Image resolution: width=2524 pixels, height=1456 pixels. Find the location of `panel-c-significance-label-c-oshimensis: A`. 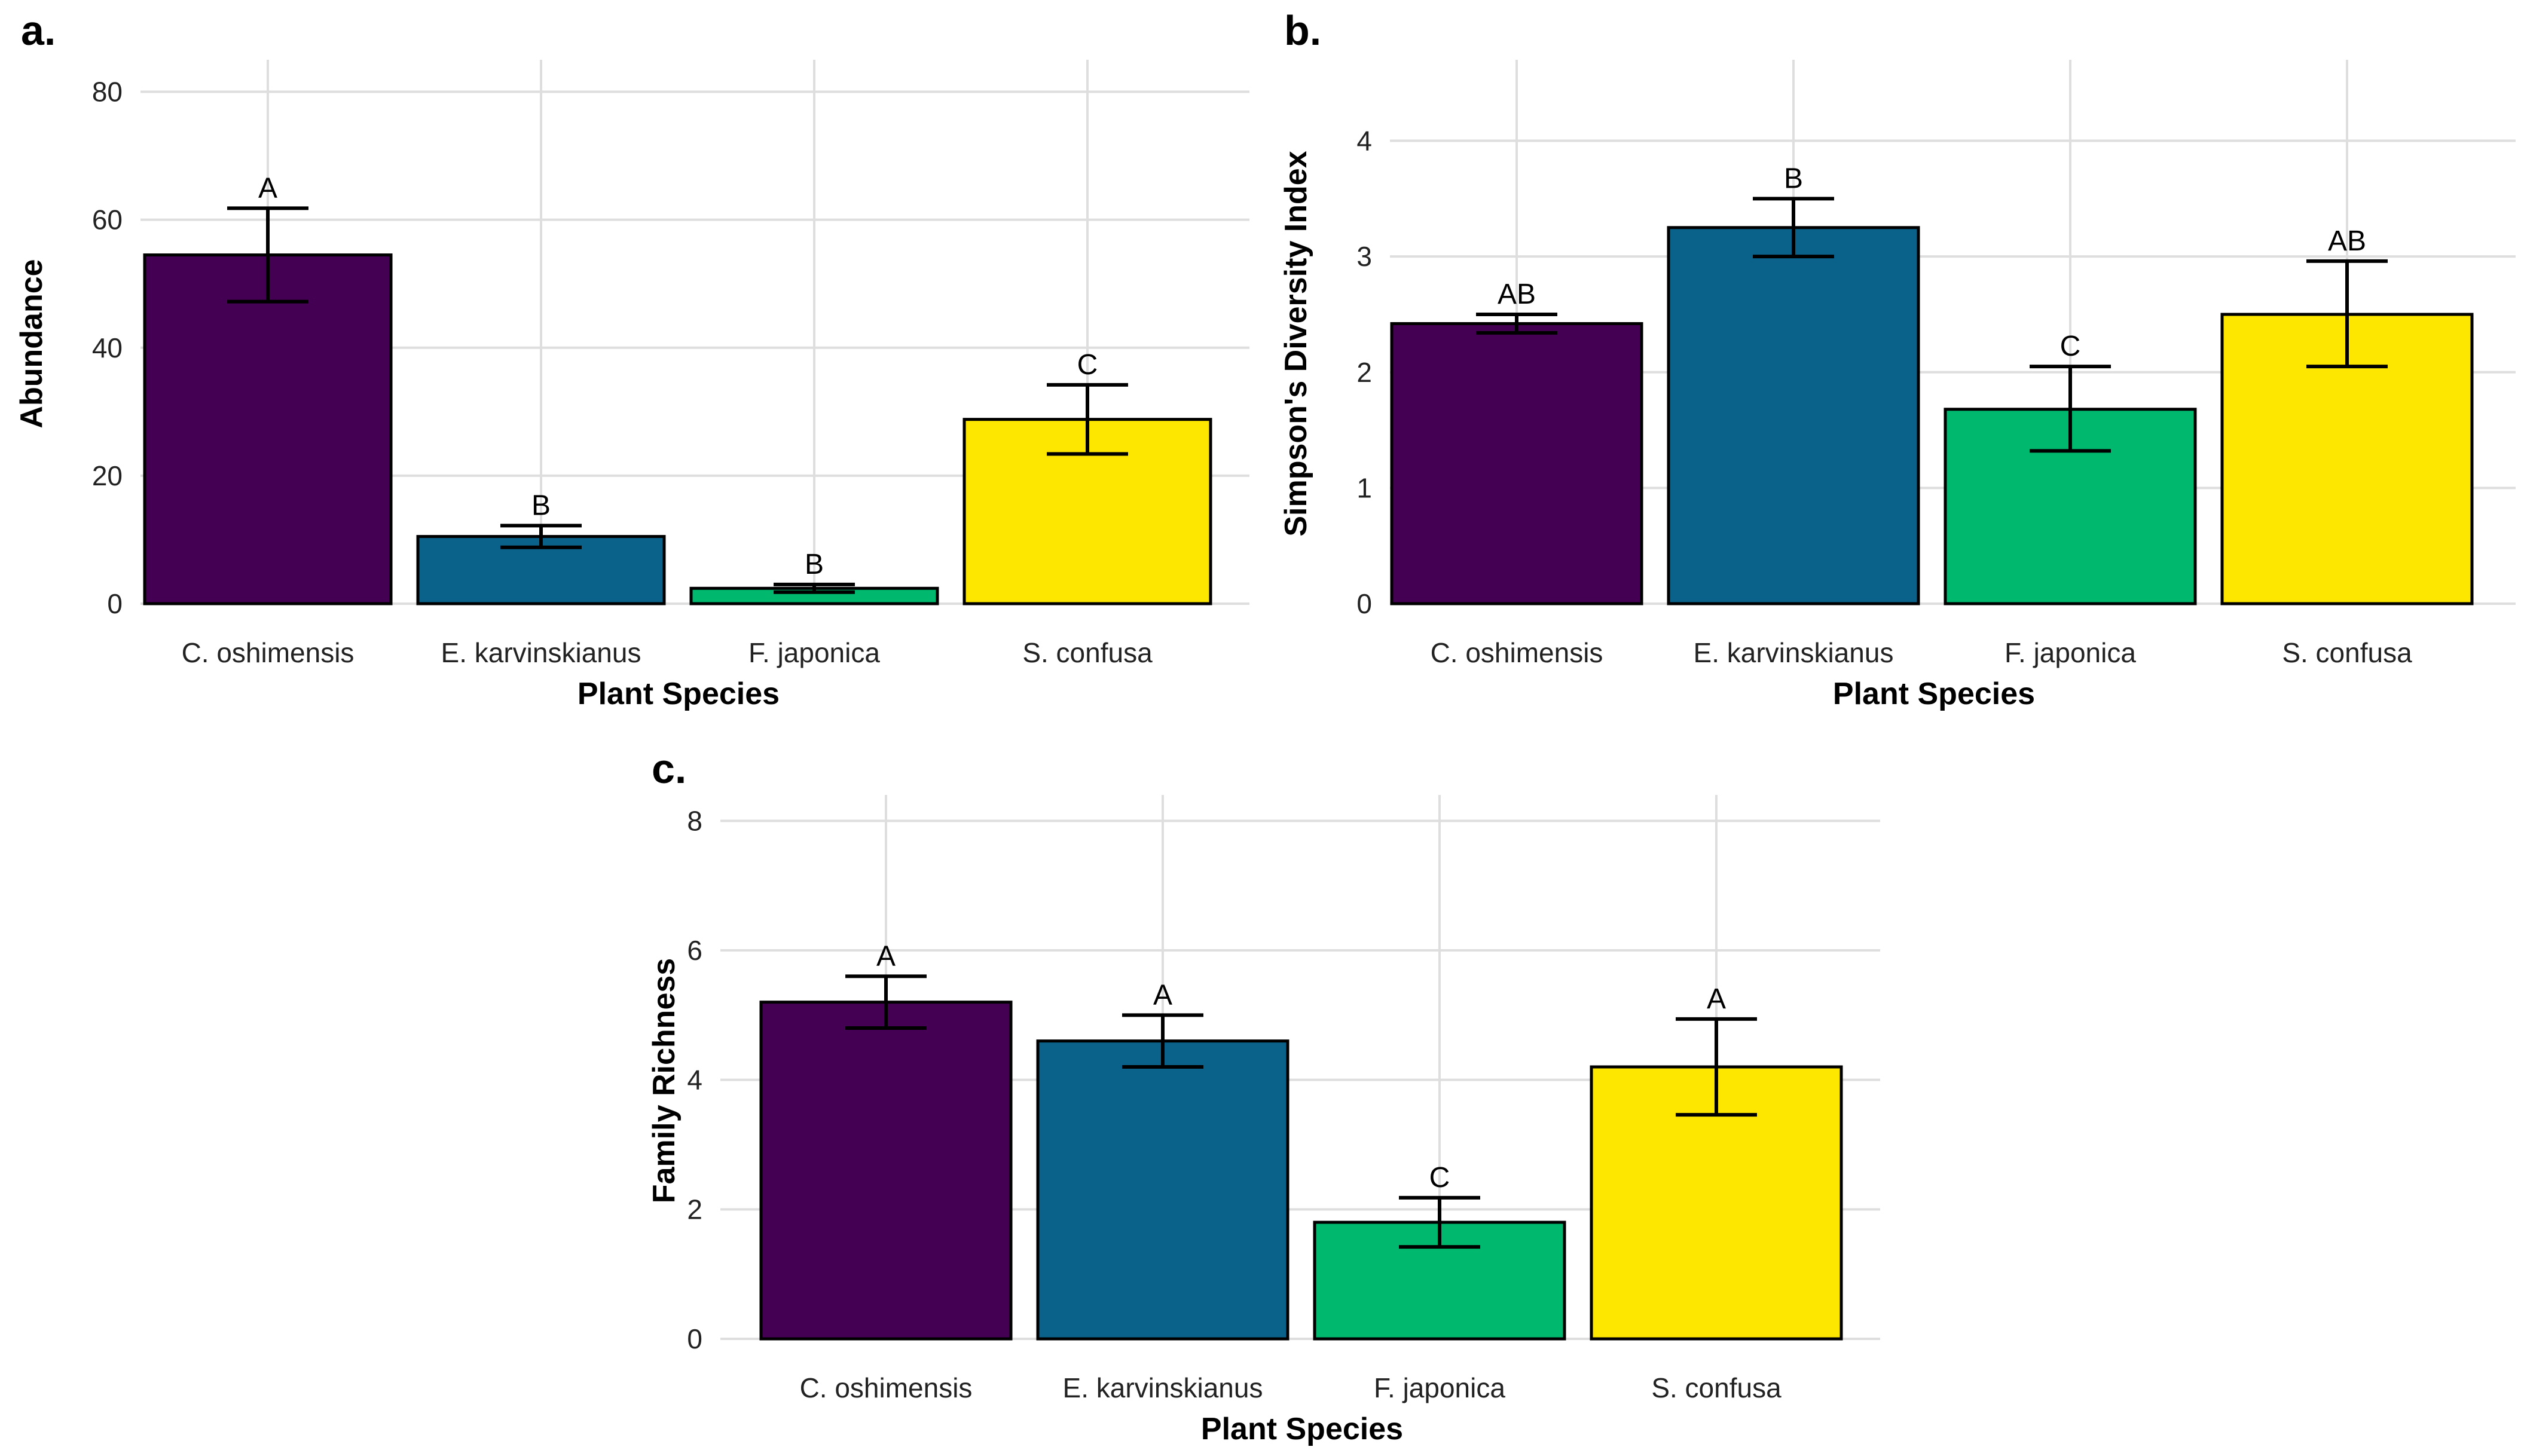

panel-c-significance-label-c-oshimensis: A is located at coordinates (886, 956).